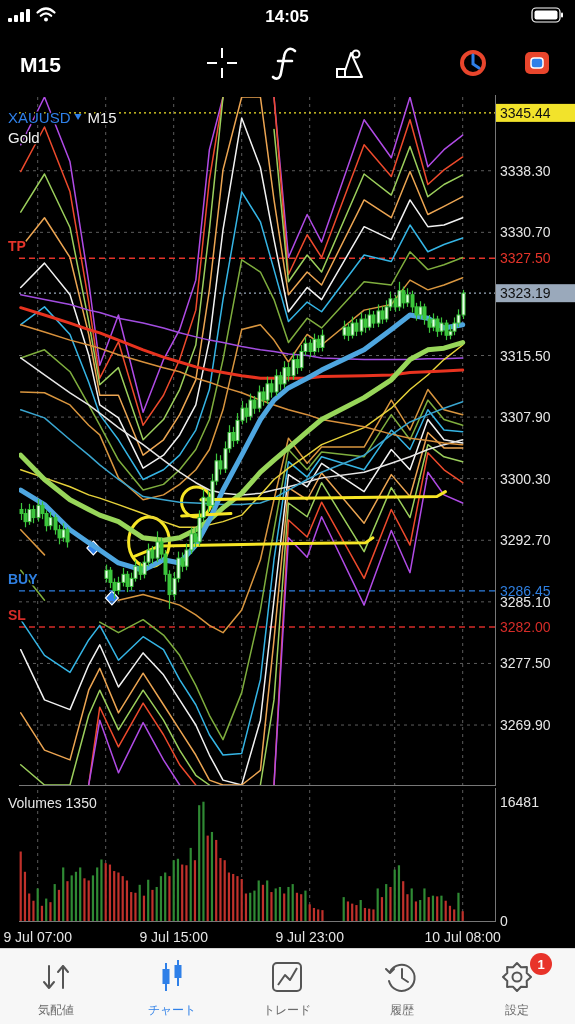 This screenshot has width=575, height=1024. Describe the element at coordinates (541, 964) in the screenshot. I see `text: 1` at that location.